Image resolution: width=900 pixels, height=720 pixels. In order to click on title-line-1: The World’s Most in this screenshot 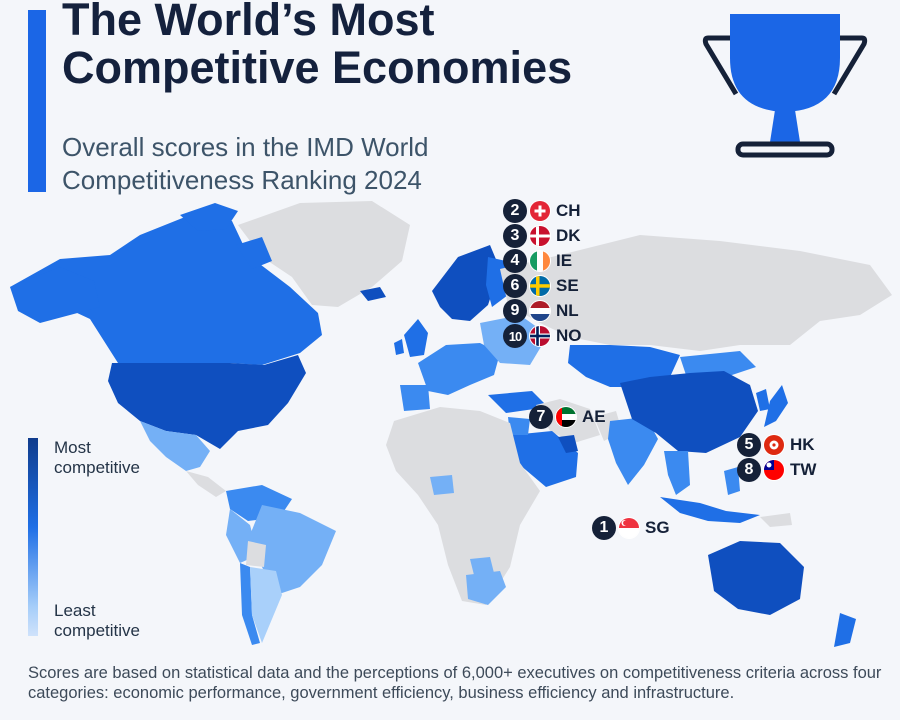, I will do `click(248, 22)`.